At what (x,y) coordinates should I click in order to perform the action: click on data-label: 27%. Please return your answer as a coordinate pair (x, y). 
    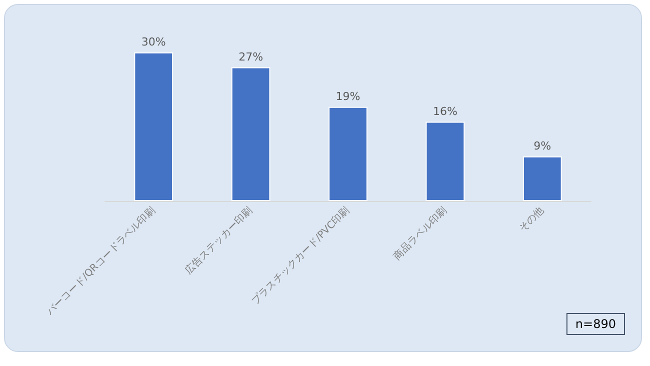
    Looking at the image, I should click on (251, 57).